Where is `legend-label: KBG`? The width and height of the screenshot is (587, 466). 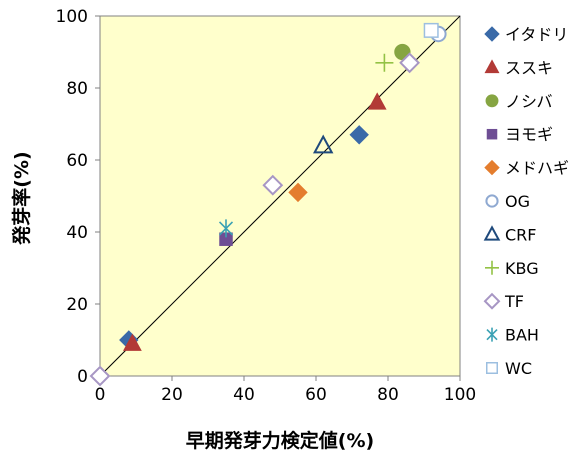 legend-label: KBG is located at coordinates (522, 268).